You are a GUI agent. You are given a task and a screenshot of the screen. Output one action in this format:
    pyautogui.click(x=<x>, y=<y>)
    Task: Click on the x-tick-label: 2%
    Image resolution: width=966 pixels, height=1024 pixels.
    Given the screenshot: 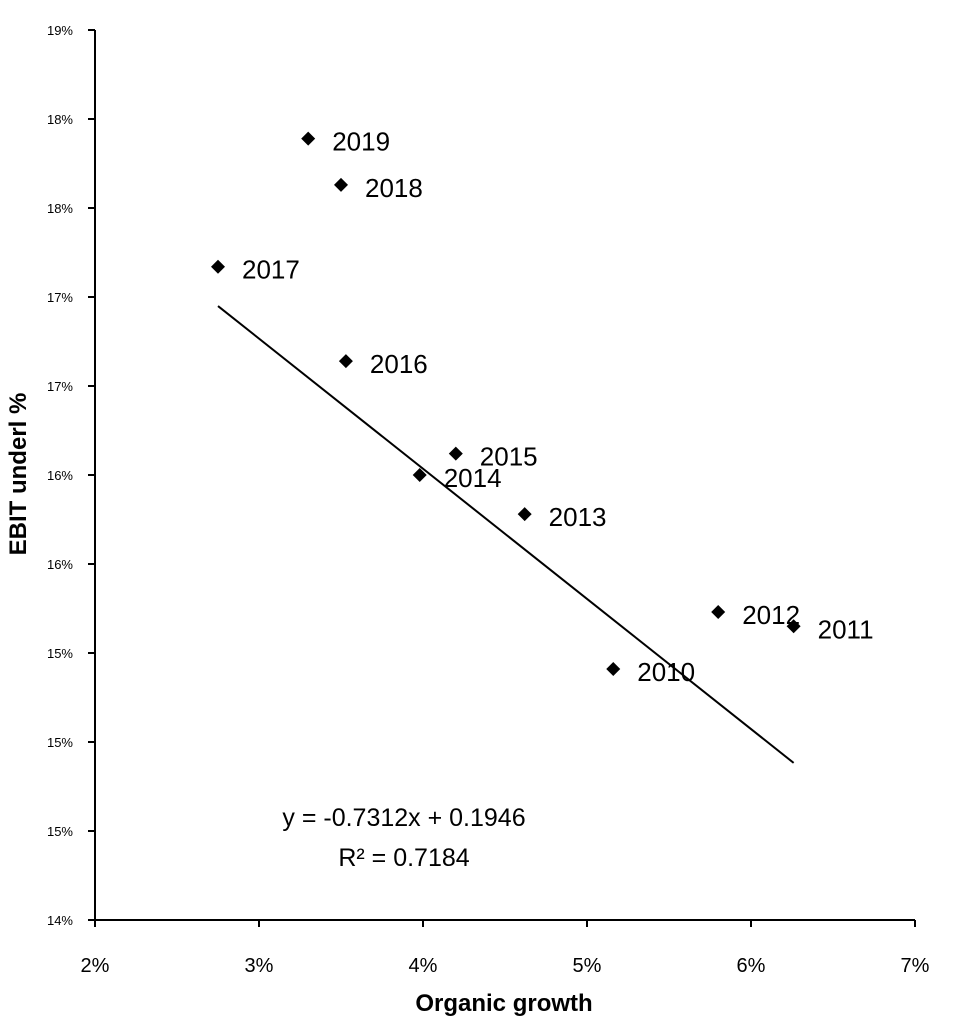 What is the action you would take?
    pyautogui.click(x=95, y=966)
    